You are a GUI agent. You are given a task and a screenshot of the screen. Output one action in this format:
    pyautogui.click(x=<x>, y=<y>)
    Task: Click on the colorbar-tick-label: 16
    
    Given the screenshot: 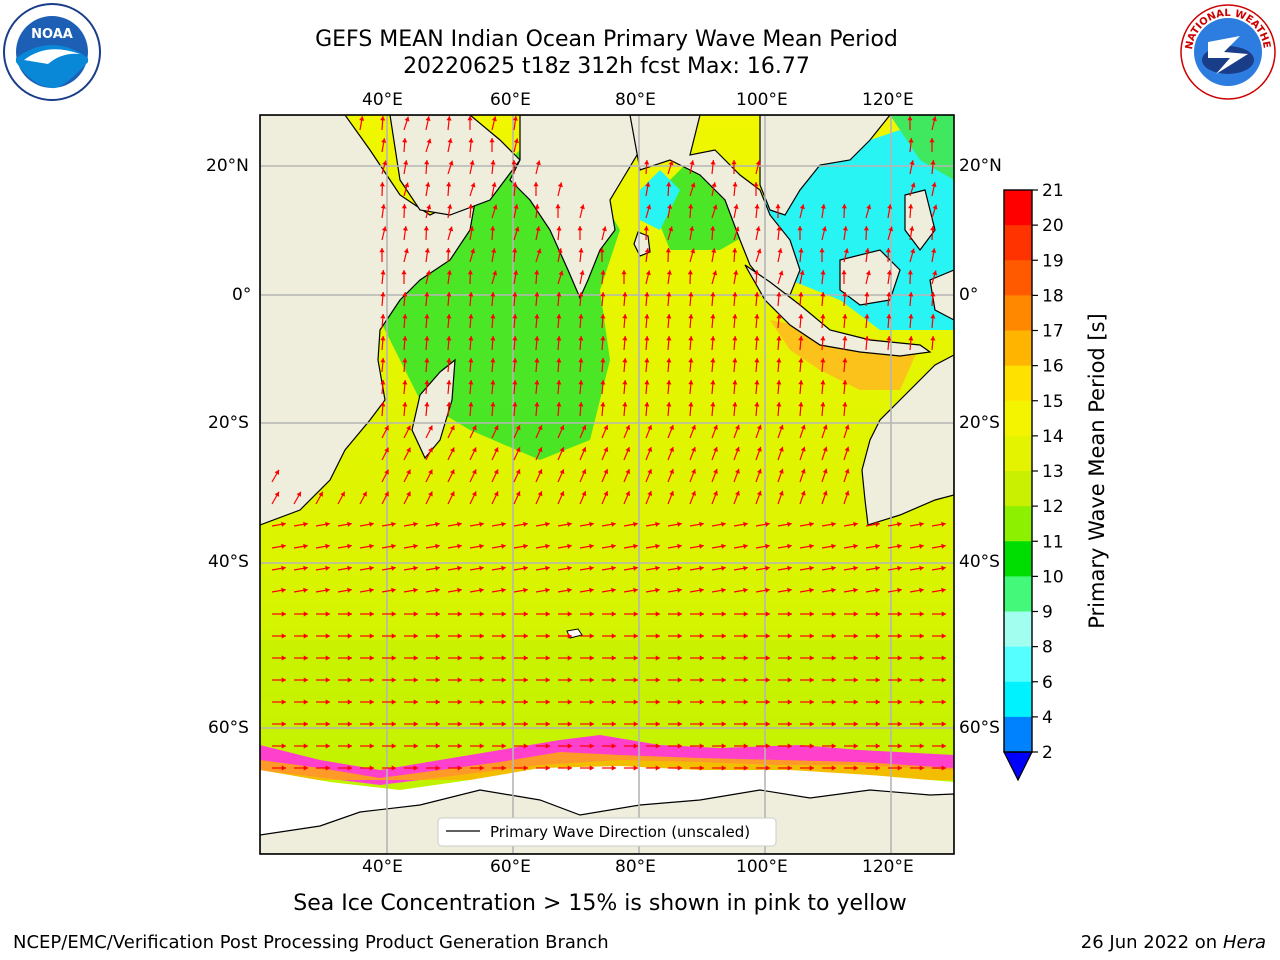 What is the action you would take?
    pyautogui.click(x=1053, y=367)
    